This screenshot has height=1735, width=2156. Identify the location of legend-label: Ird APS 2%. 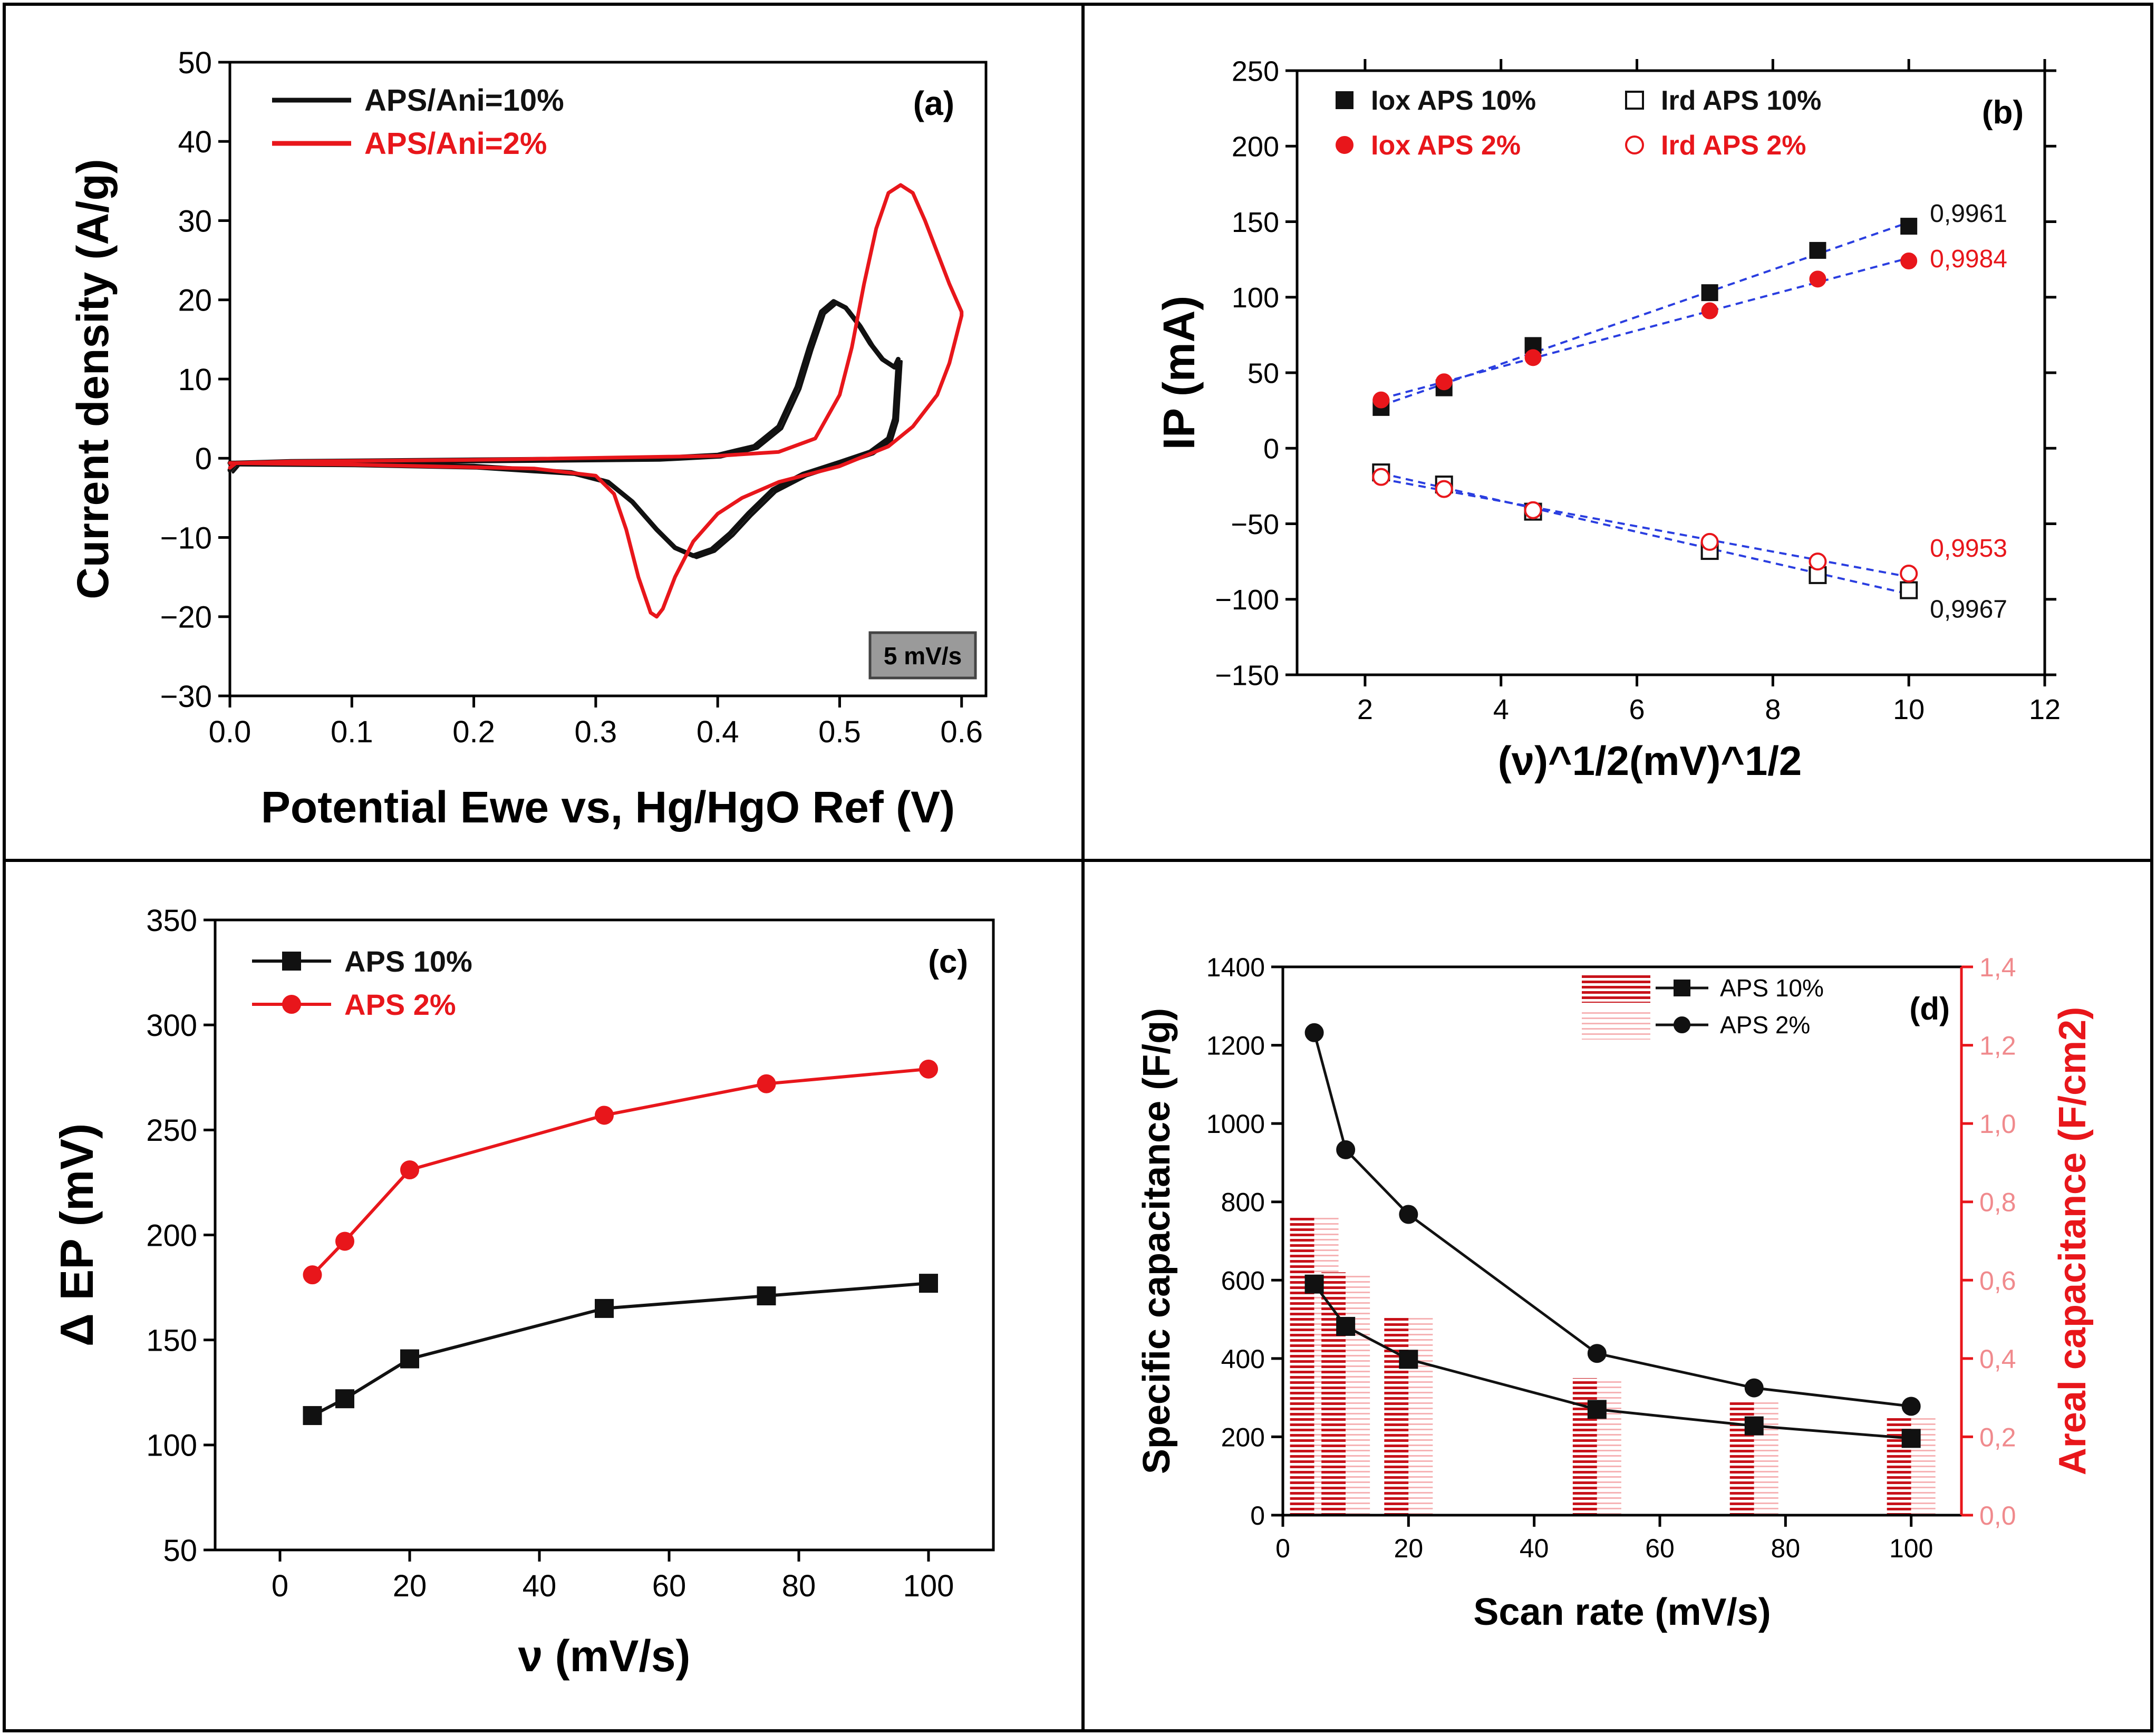
(1733, 145).